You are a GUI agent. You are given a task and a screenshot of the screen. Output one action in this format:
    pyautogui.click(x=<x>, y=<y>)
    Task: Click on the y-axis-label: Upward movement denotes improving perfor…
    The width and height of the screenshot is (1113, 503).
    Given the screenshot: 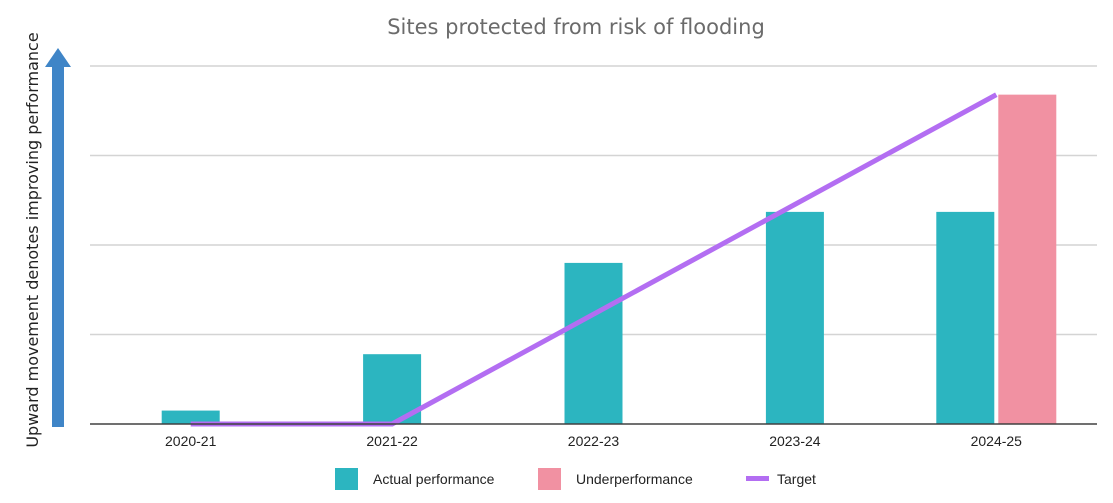 What is the action you would take?
    pyautogui.click(x=32, y=239)
    